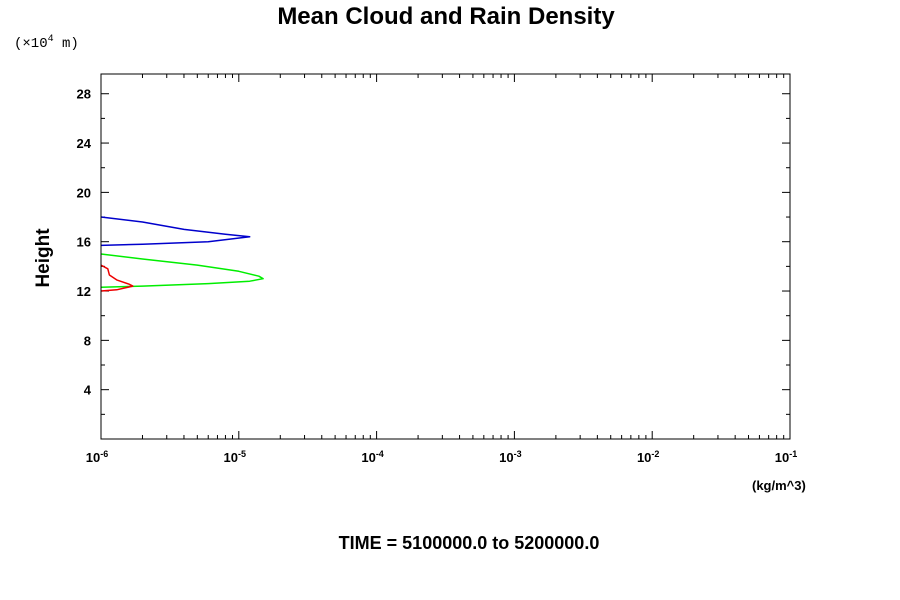  I want to click on time-range-label: TIME = 5100000.0 to 5200000.0, so click(469, 543).